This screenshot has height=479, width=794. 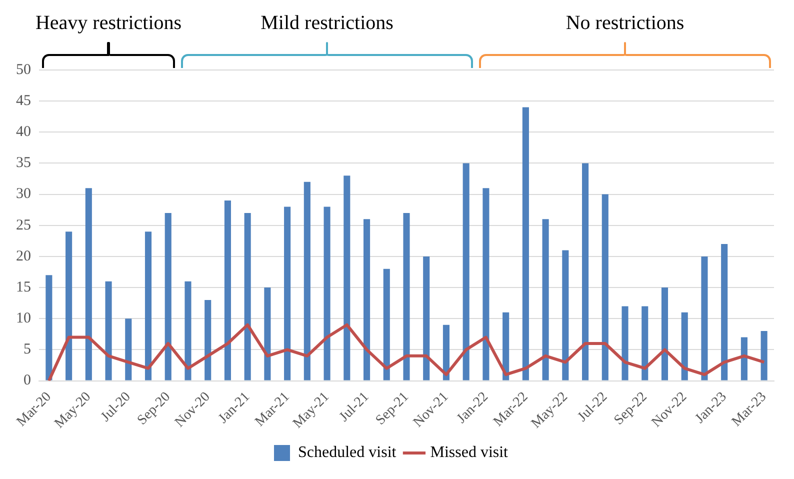 What do you see at coordinates (27, 350) in the screenshot?
I see `y-tick-label: 5` at bounding box center [27, 350].